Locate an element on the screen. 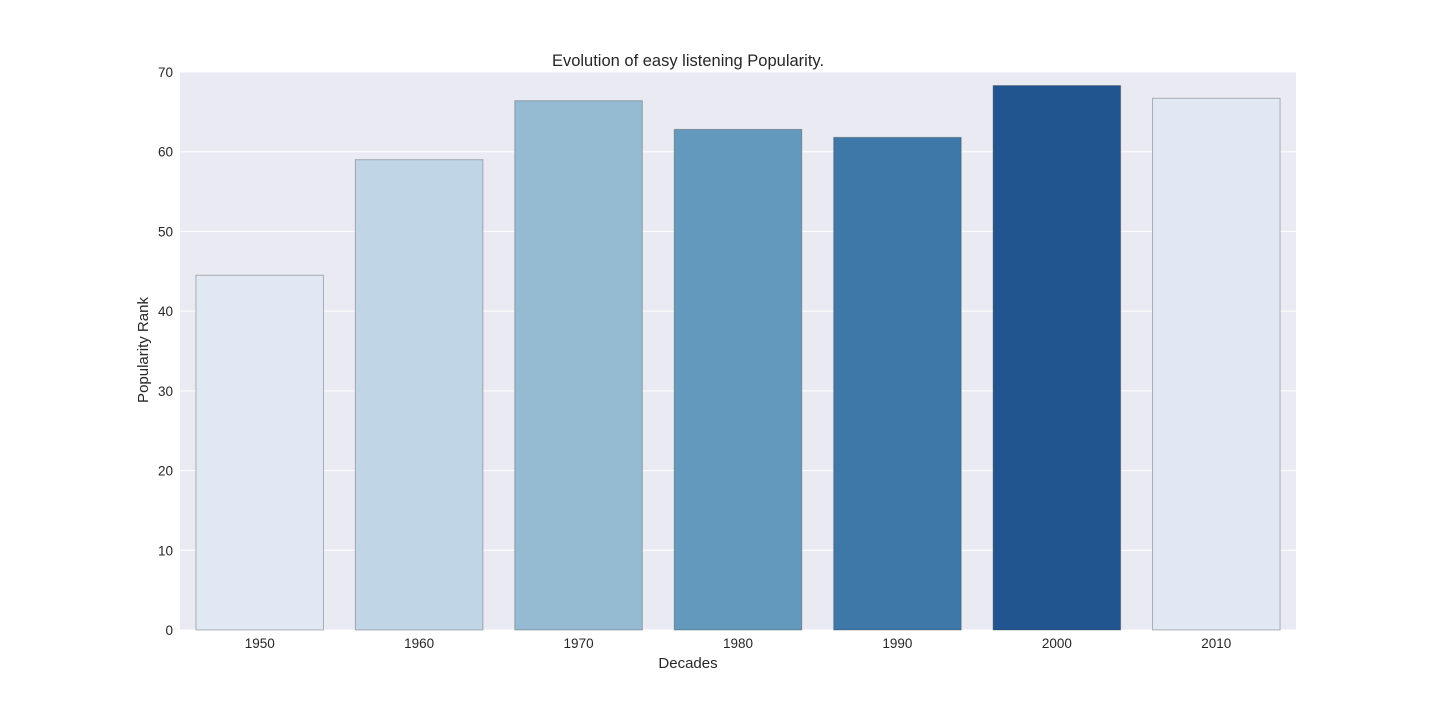  y-axis-label: Popularity Rank is located at coordinates (143, 350).